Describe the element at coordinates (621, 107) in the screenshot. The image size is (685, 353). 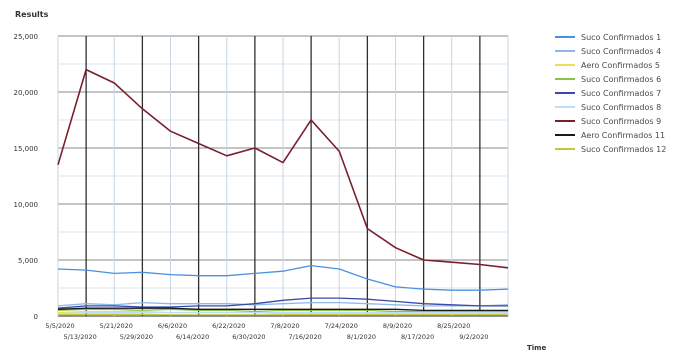
I see `legend-label: Suco Confirmados 8` at that location.